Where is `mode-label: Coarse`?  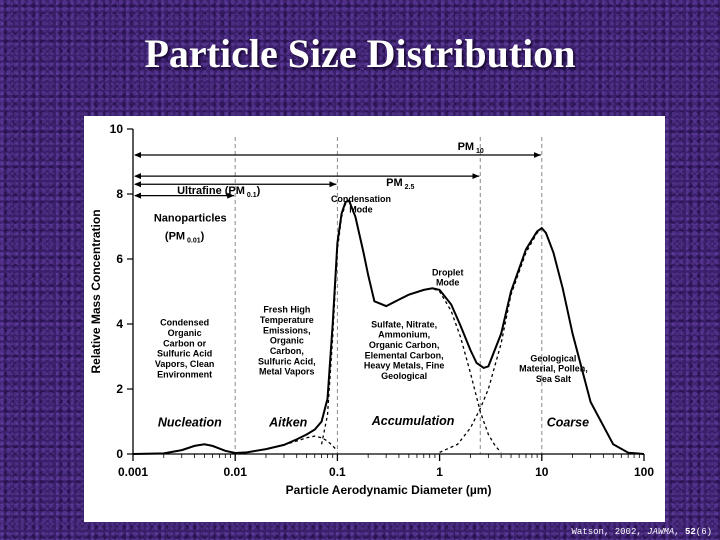
mode-label: Coarse is located at coordinates (568, 422).